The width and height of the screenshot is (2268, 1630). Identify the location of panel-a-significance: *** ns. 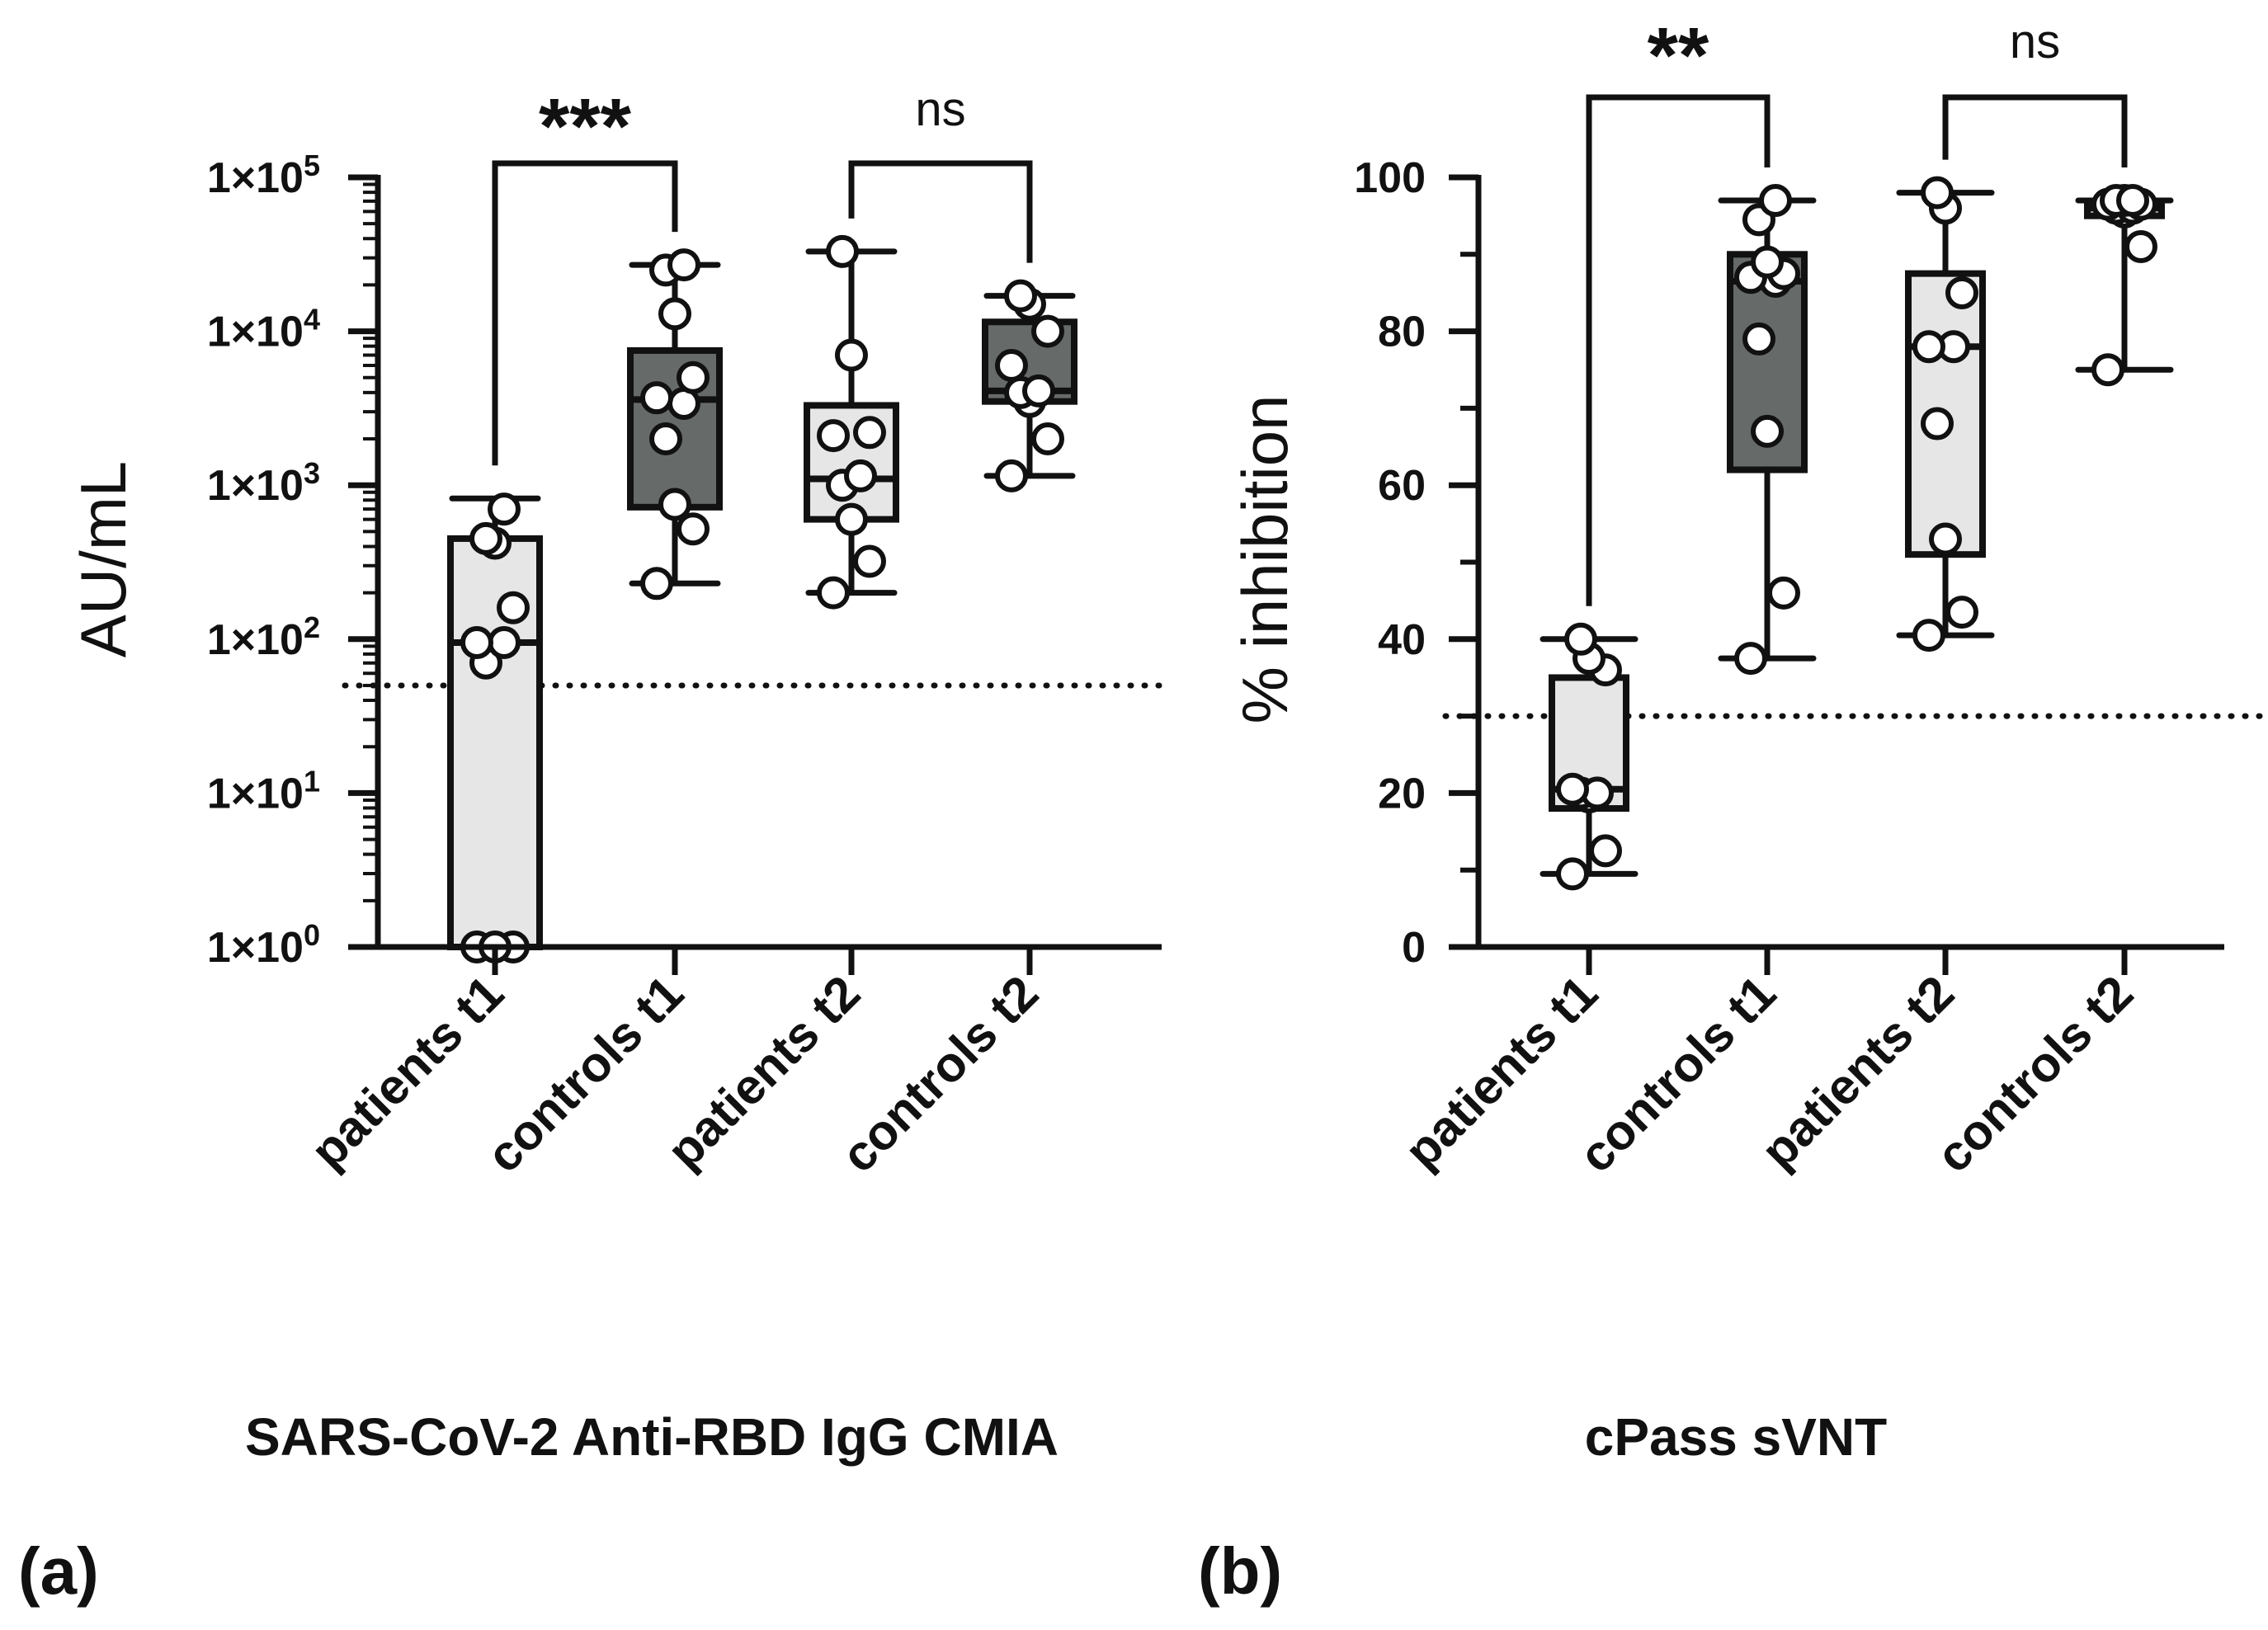
(763, 274).